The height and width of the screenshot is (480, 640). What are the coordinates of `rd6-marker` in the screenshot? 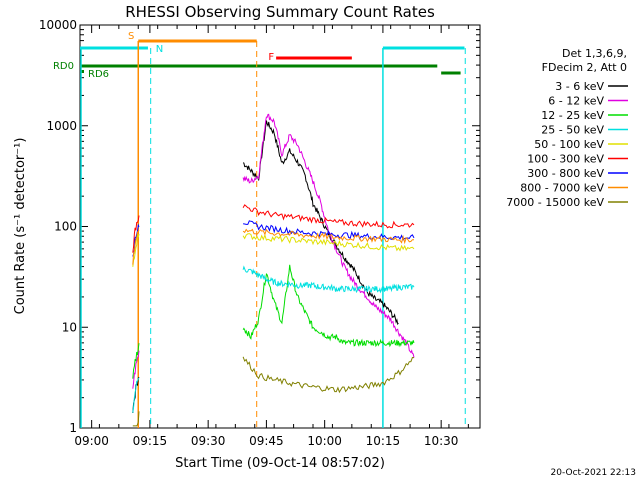 It's located at (82, 71).